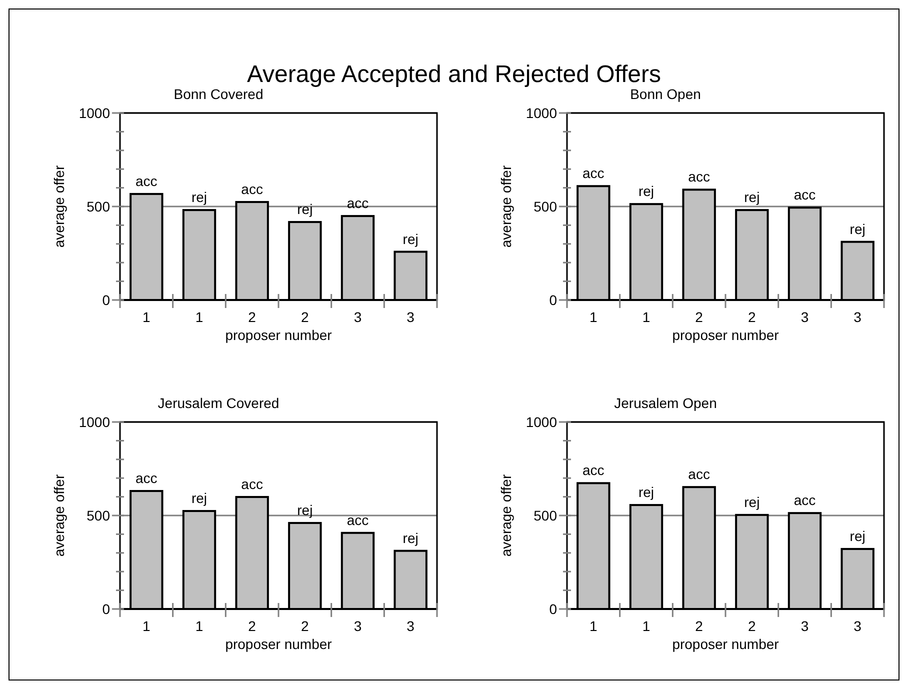 This screenshot has width=908, height=689. What do you see at coordinates (454, 74) in the screenshot?
I see `text: Average Accepted and Rejected Offers` at bounding box center [454, 74].